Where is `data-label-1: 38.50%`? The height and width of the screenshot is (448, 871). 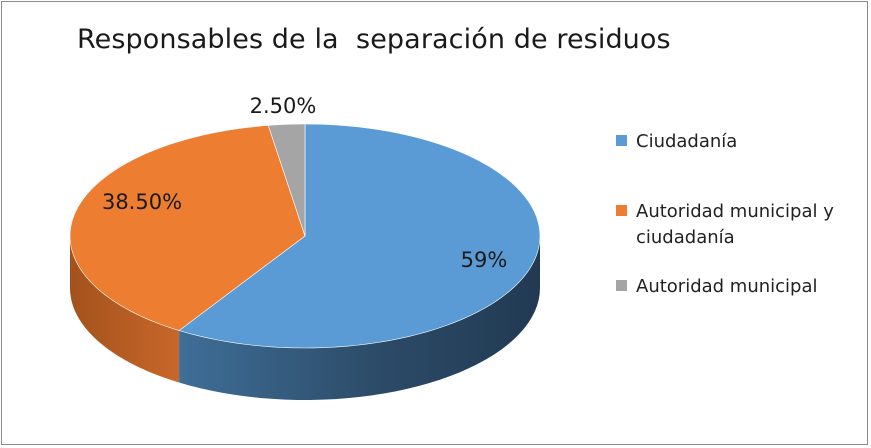 data-label-1: 38.50% is located at coordinates (142, 202).